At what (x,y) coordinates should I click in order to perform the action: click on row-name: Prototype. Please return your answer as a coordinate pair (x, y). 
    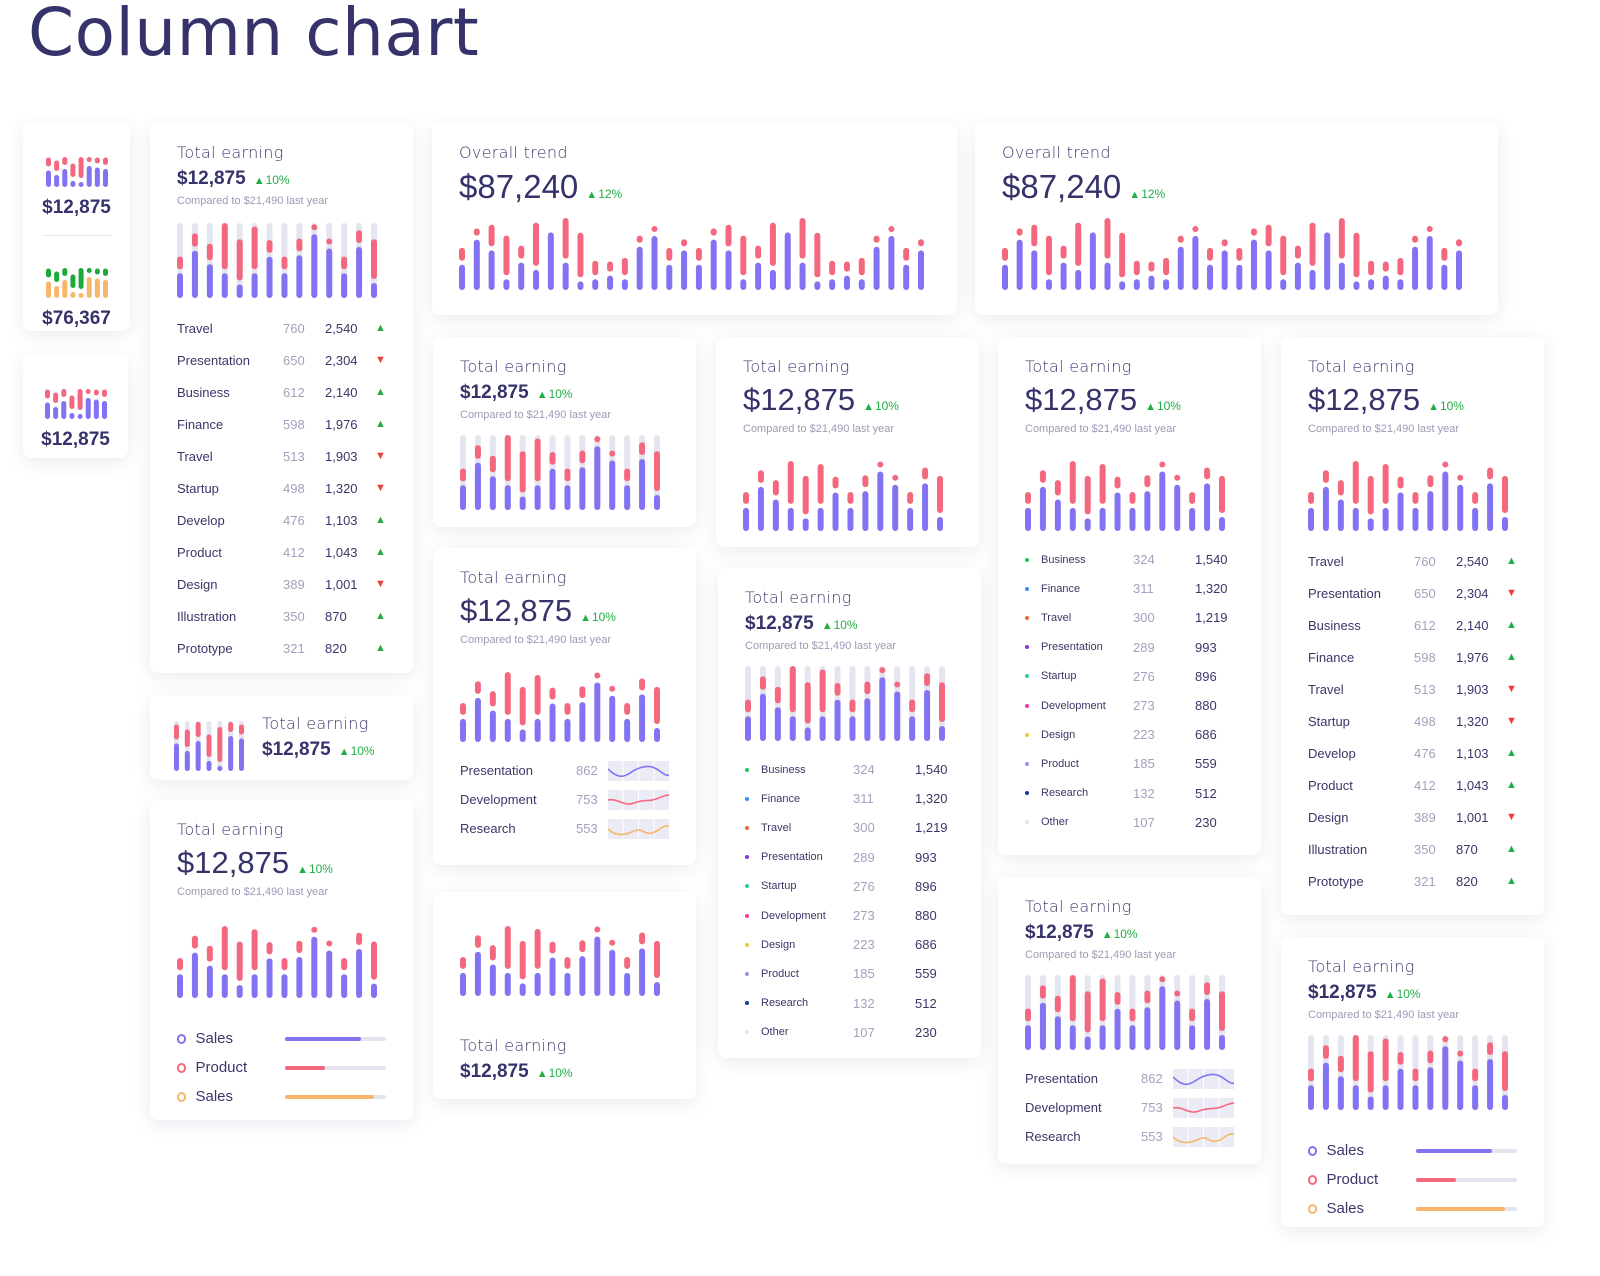
    Looking at the image, I should click on (205, 648).